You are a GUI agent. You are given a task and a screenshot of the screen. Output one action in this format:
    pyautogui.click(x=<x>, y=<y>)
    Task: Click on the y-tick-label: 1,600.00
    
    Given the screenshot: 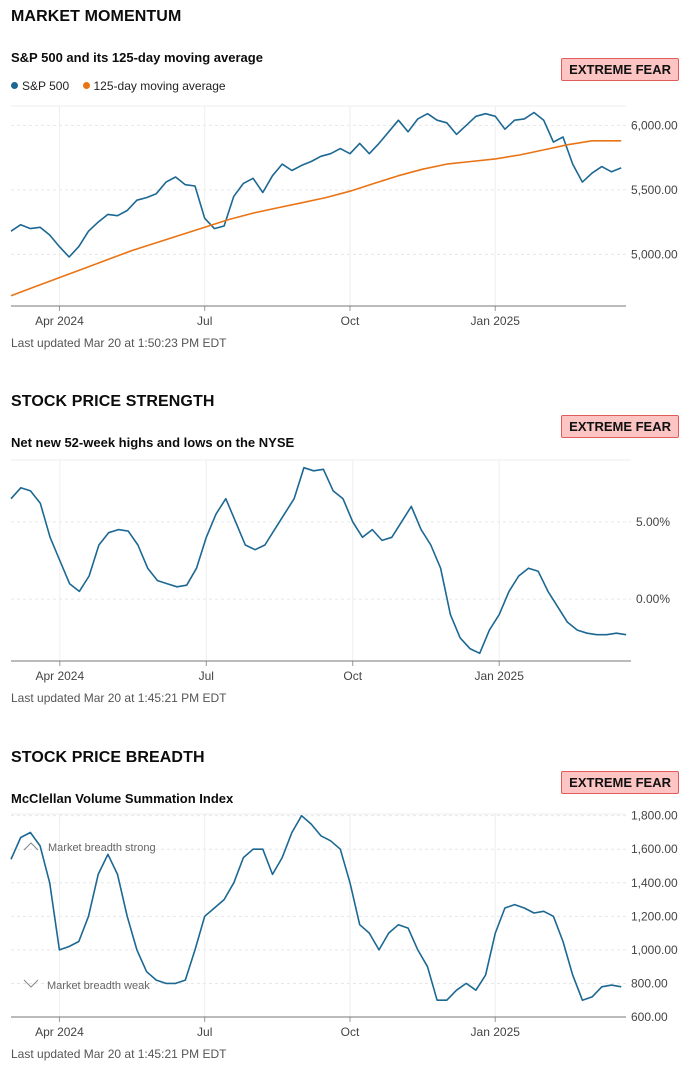 What is the action you would take?
    pyautogui.click(x=654, y=849)
    